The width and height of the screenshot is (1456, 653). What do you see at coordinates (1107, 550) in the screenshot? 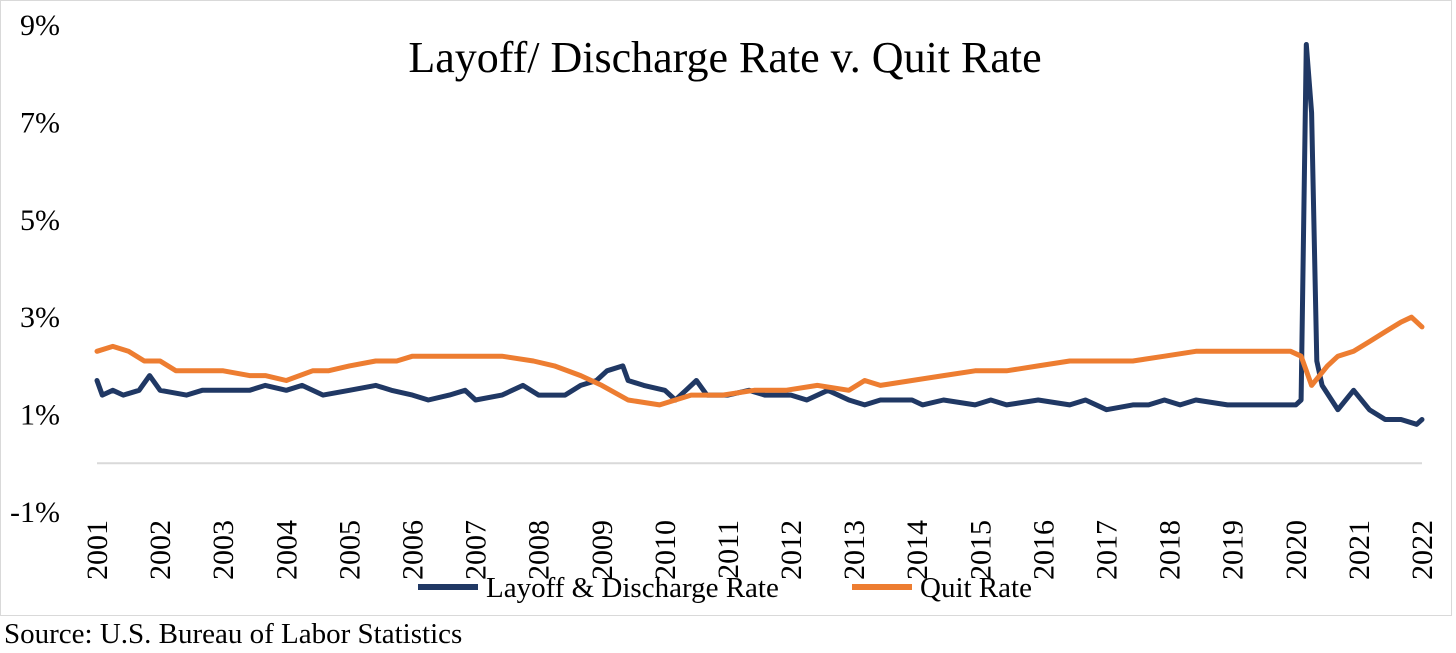
I see `x-tick-label: 2017` at bounding box center [1107, 550].